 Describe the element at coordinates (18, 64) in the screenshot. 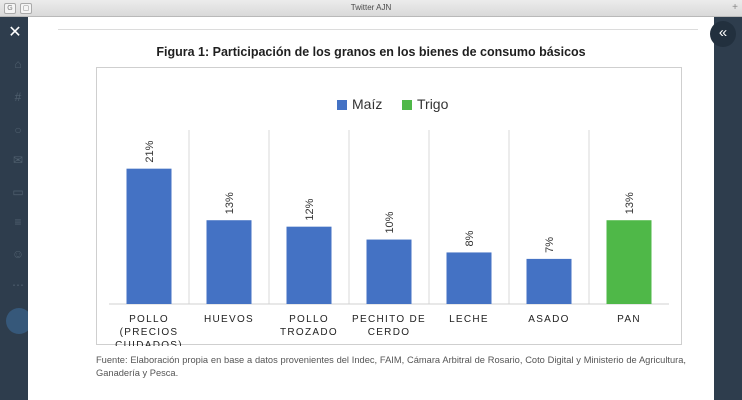

I see `home-icon: ⌂` at that location.